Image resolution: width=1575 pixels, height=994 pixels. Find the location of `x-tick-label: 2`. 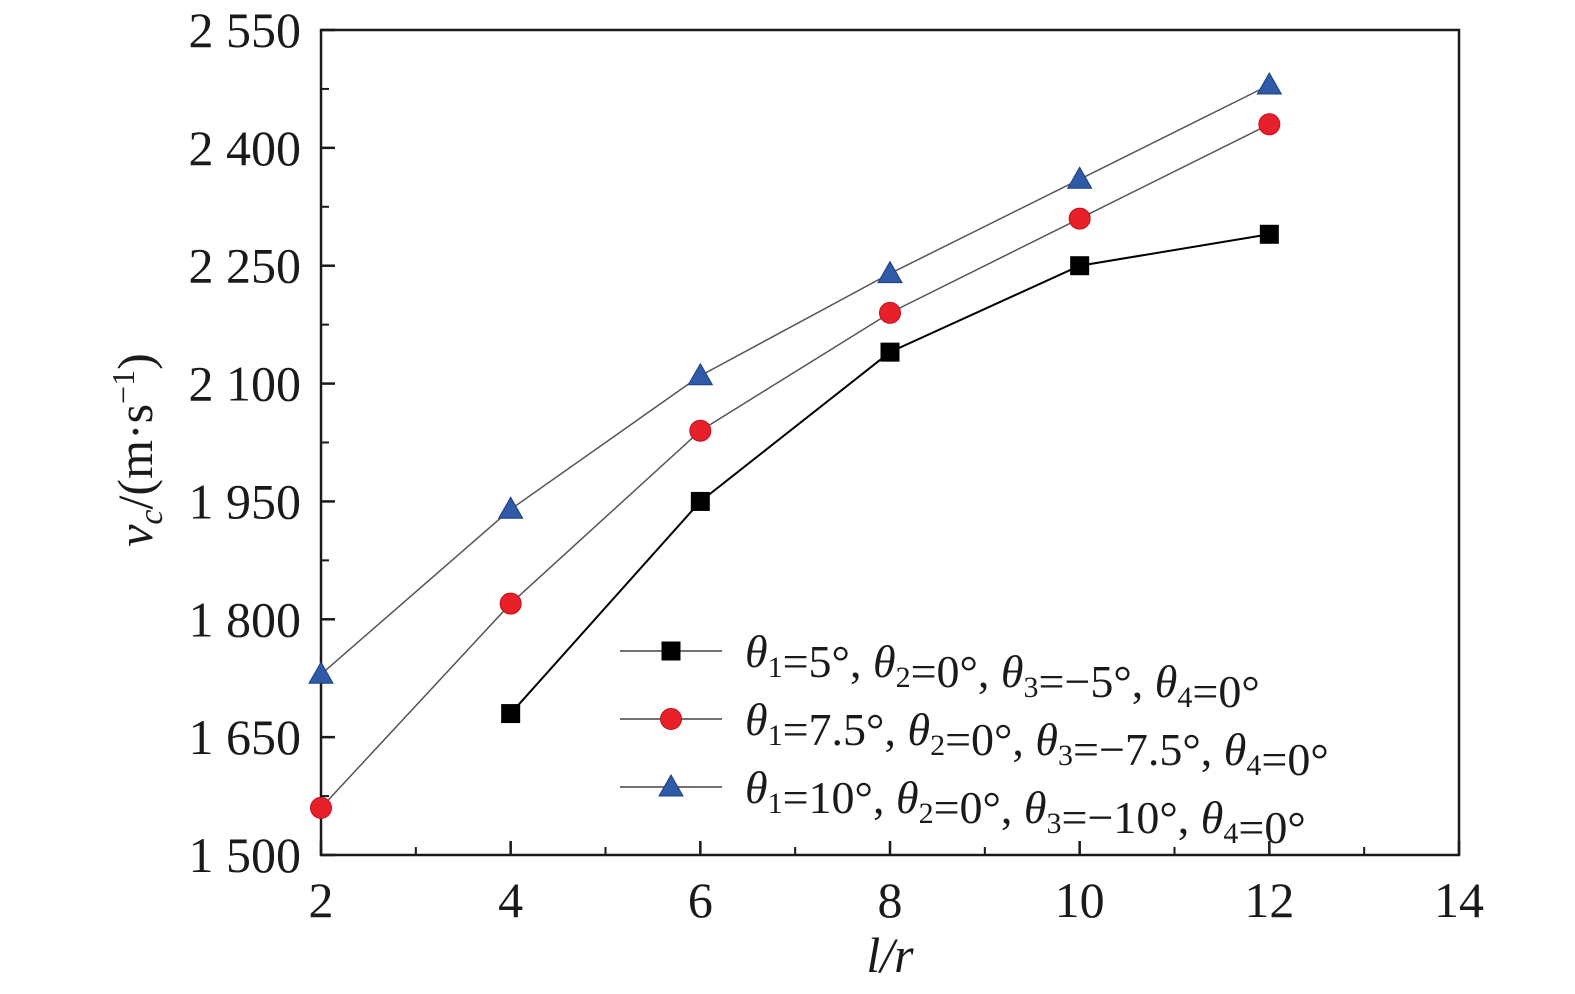

x-tick-label: 2 is located at coordinates (321, 900).